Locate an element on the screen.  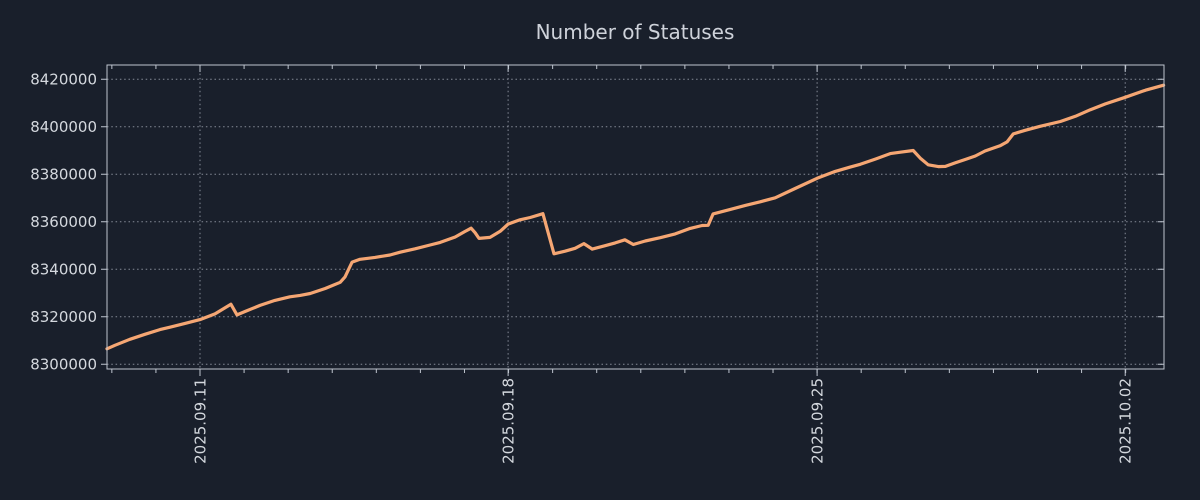
x-tick-label: 2025.09.25 is located at coordinates (818, 421).